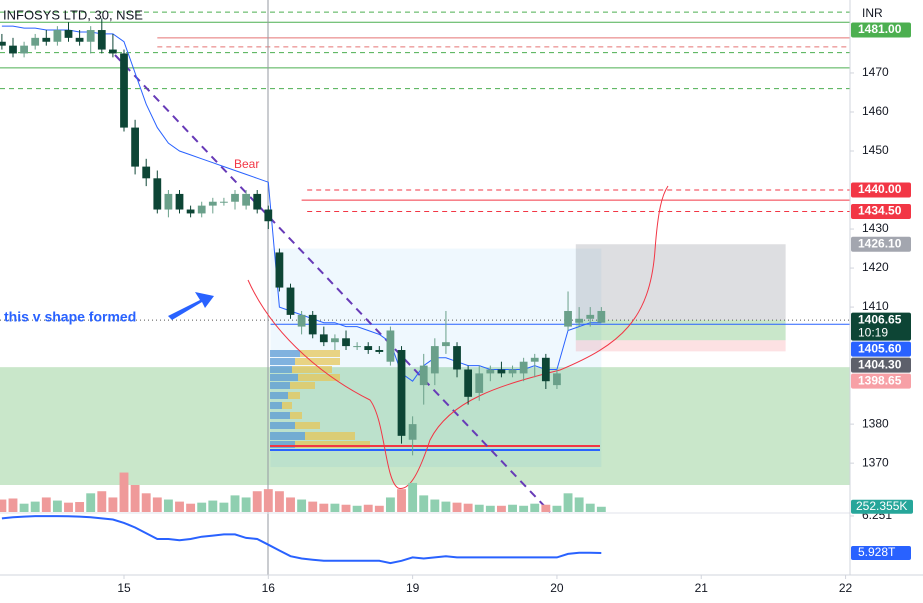 The image size is (923, 603). Describe the element at coordinates (875, 306) in the screenshot. I see `y-tick-label: 1410` at that location.